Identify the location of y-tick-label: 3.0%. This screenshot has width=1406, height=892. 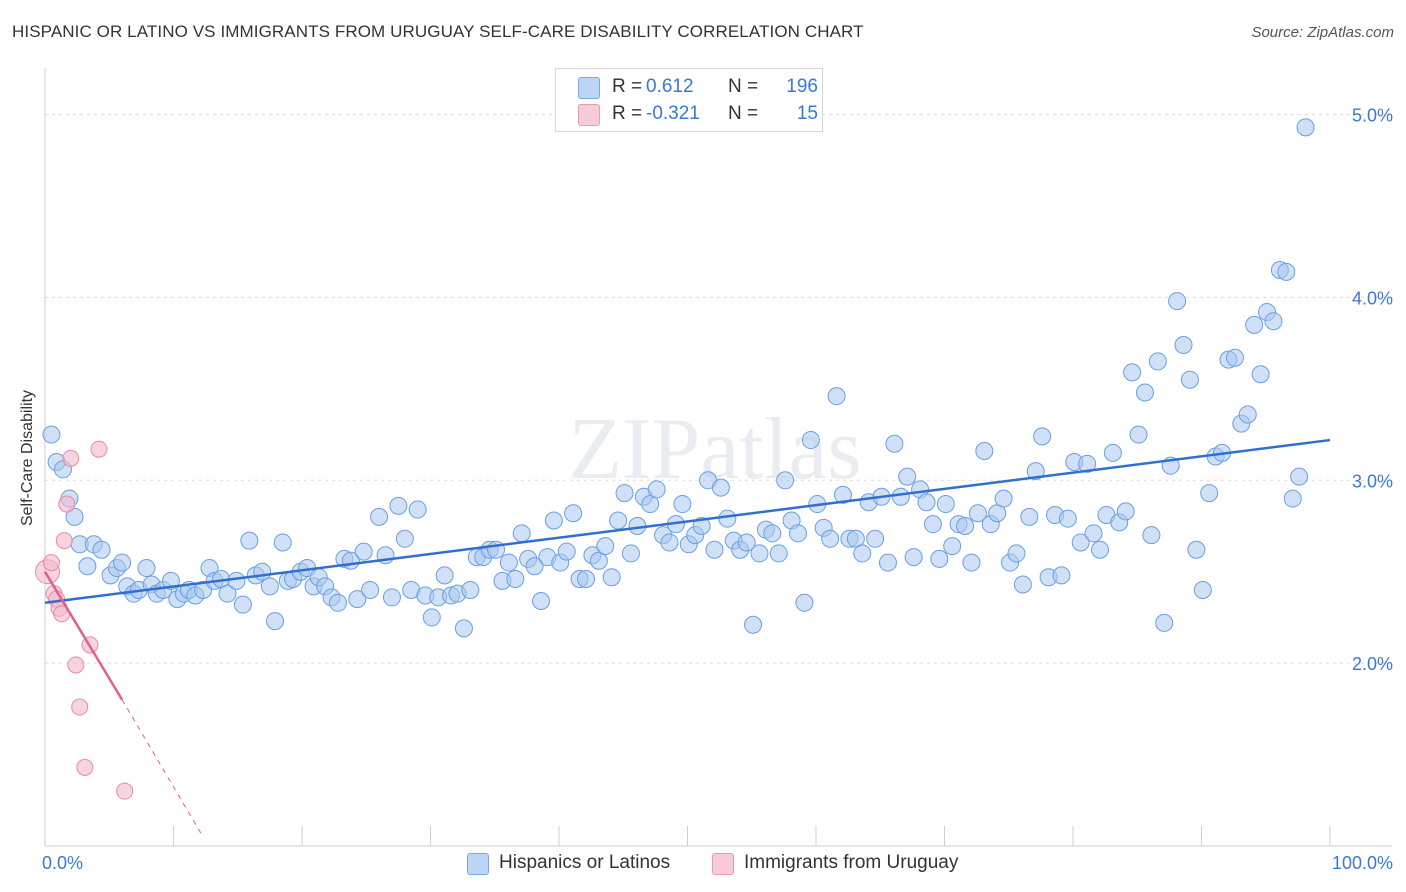
(1372, 481).